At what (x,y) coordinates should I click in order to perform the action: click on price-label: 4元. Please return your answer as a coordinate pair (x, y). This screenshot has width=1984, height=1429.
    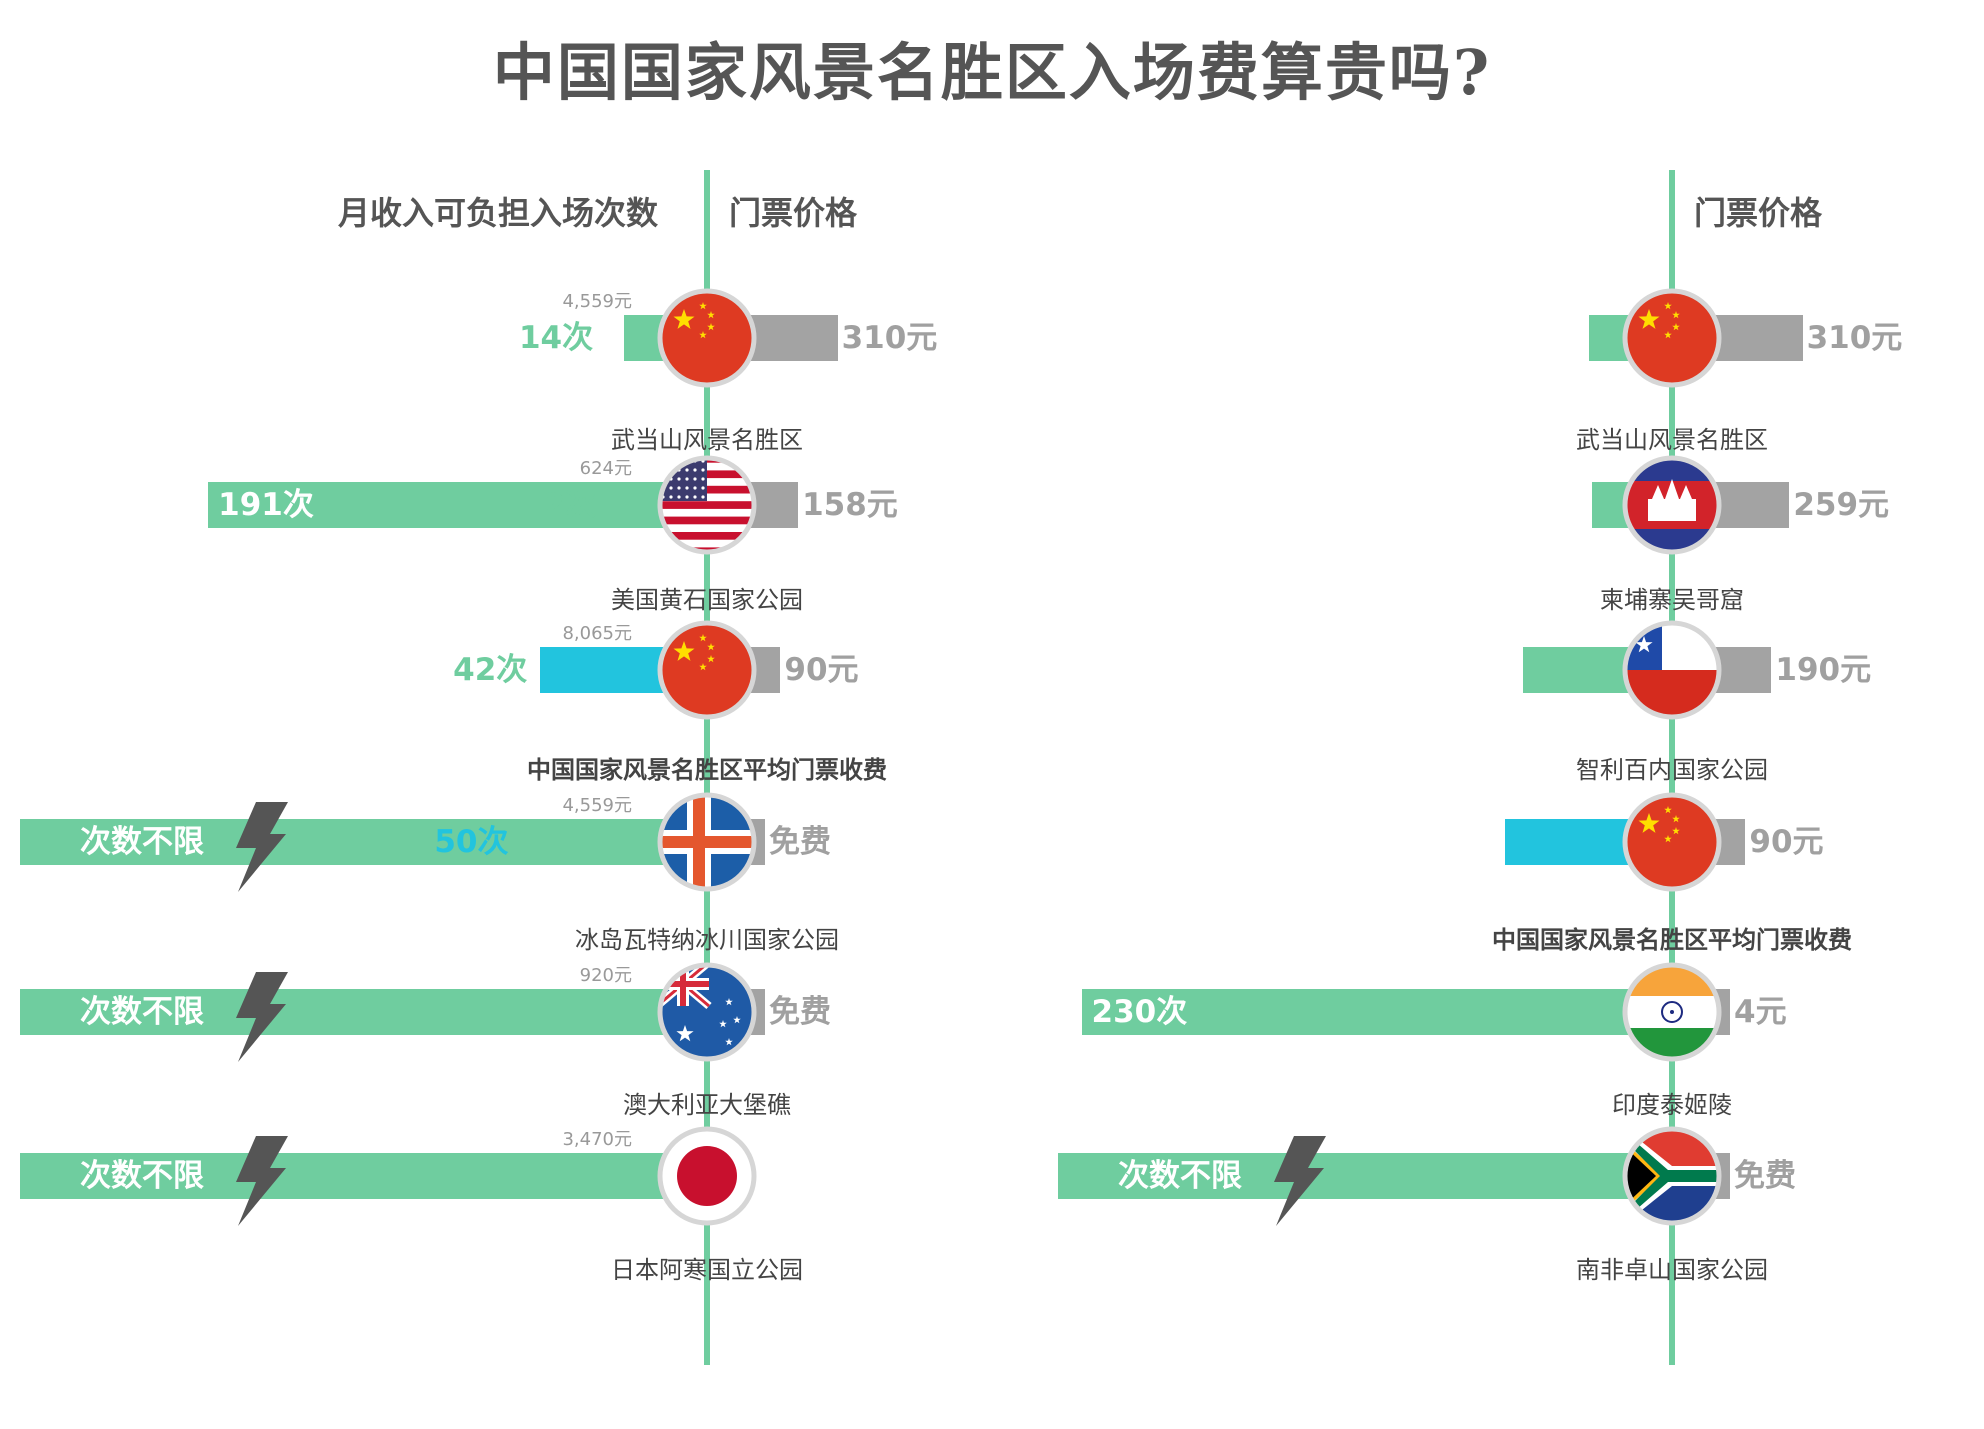
    Looking at the image, I should click on (1760, 1012).